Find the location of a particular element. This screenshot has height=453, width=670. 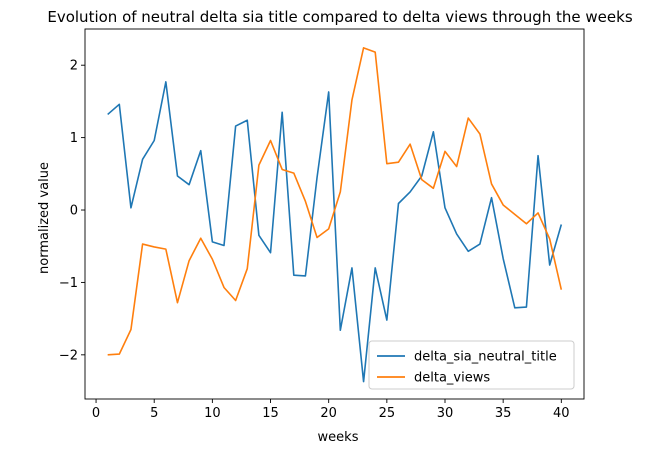

x-tick-label: 25 is located at coordinates (387, 413).